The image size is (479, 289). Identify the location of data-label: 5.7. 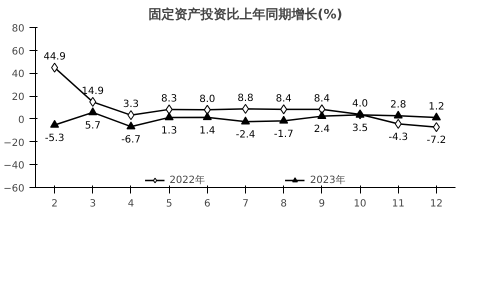
(92, 126).